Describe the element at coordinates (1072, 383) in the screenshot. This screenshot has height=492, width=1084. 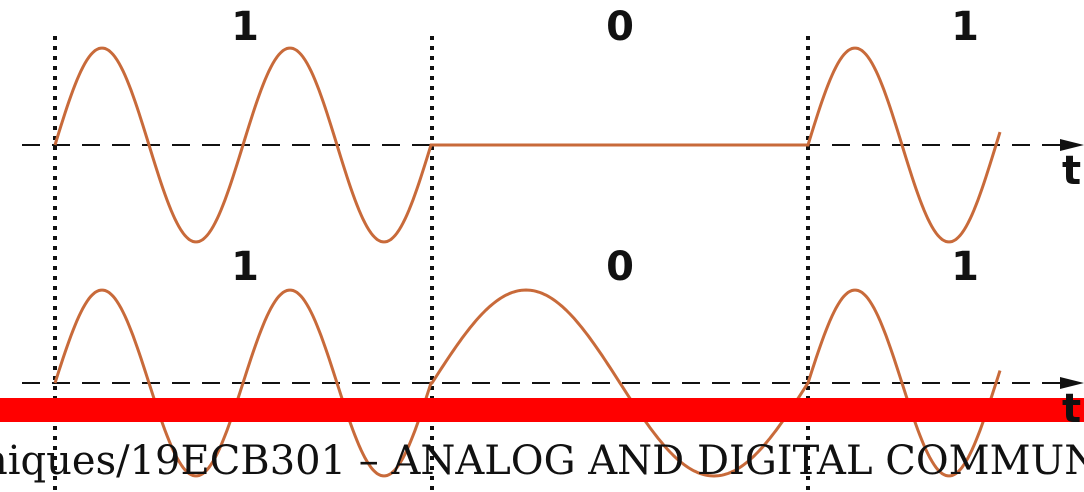
I see `time-axis-bottom-arrow` at that location.